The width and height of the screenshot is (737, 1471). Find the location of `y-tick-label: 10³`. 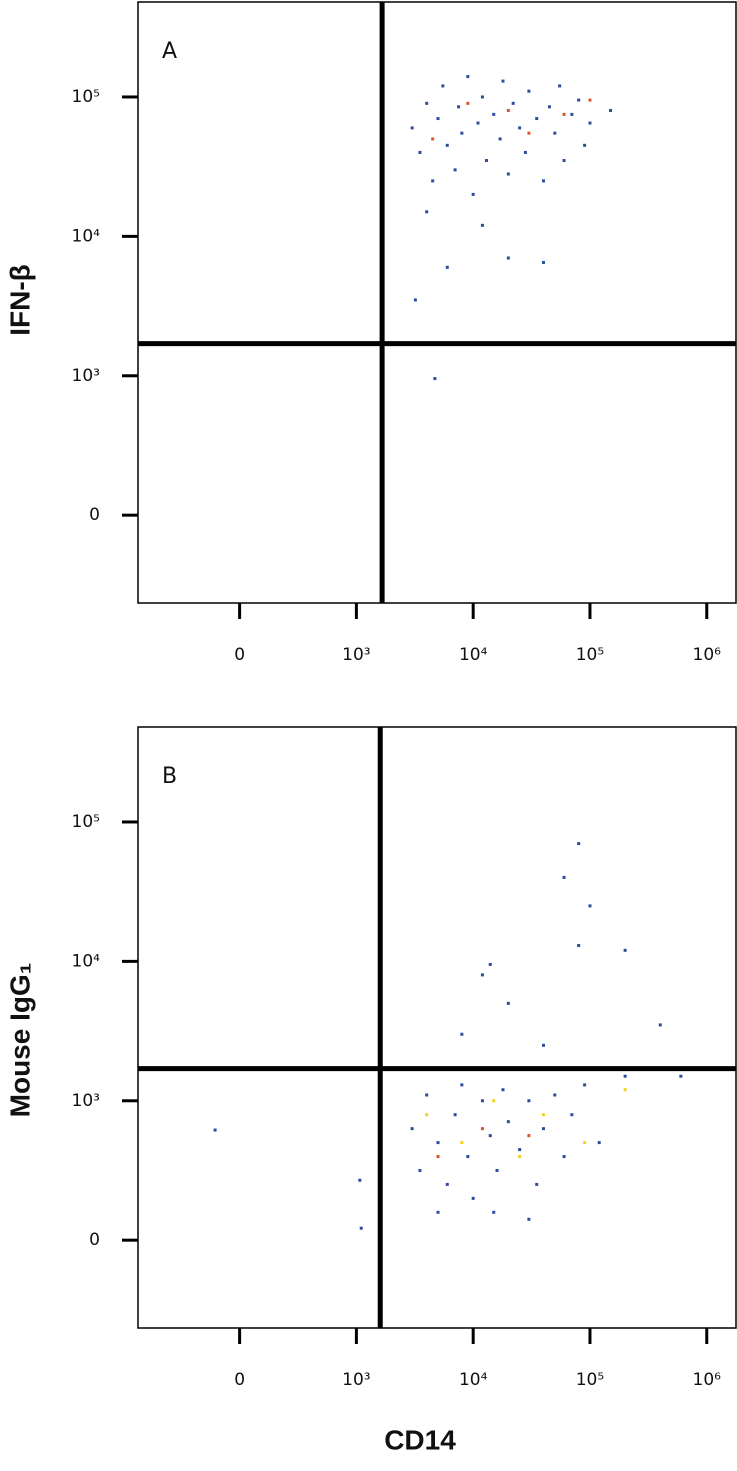

y-tick-label: 10³ is located at coordinates (86, 376).